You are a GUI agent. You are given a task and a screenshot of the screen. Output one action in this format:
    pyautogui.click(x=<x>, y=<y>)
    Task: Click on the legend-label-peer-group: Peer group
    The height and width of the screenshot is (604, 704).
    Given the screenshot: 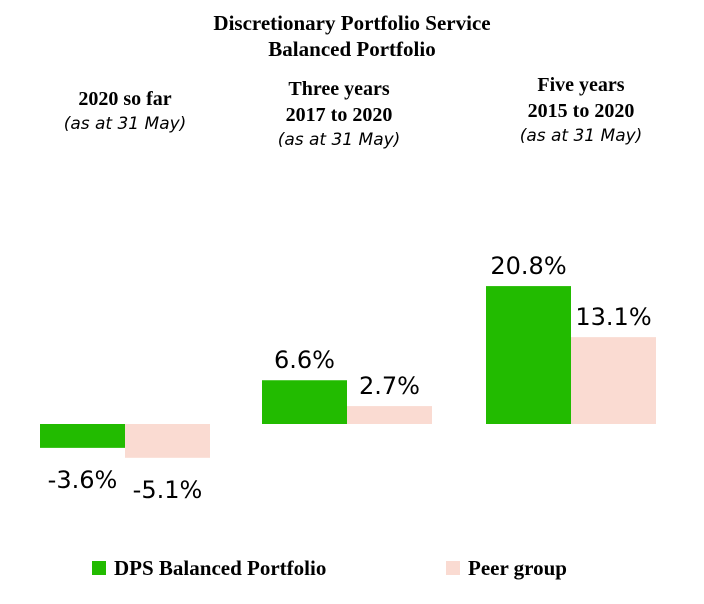 What is the action you would take?
    pyautogui.click(x=517, y=567)
    